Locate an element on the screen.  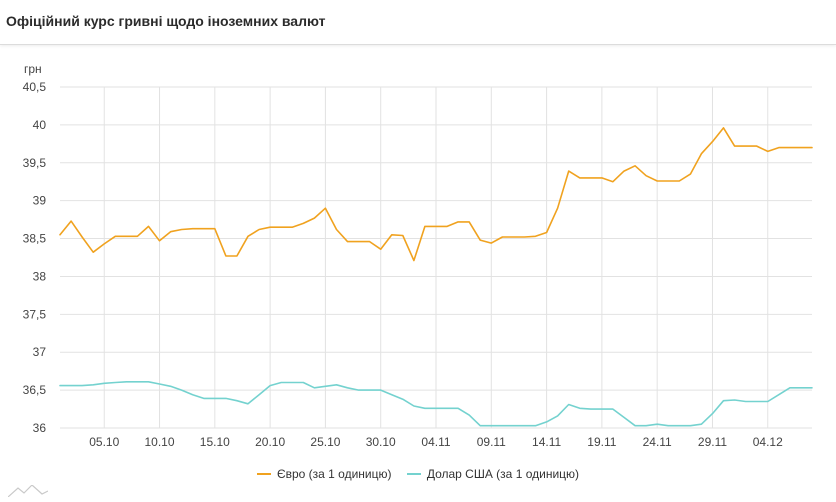
x-tick-label: 04.11 is located at coordinates (435, 442).